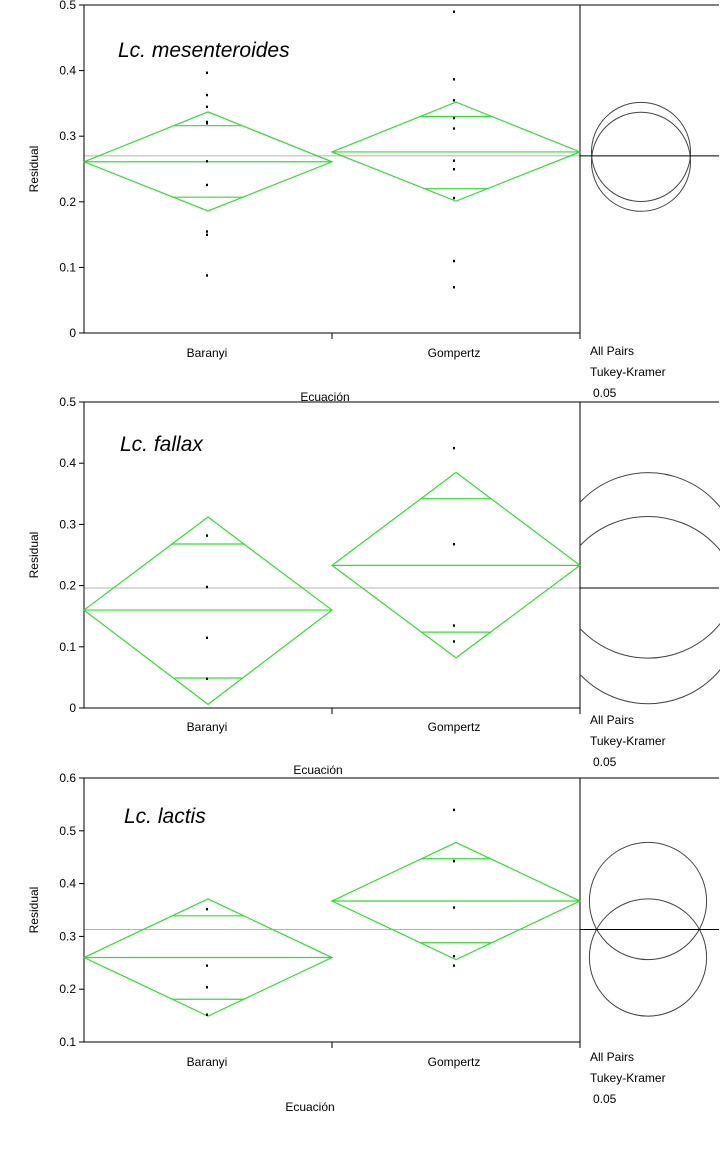 This screenshot has height=1169, width=720. Describe the element at coordinates (204, 50) in the screenshot. I see `chart-title: Lc. mesenteroides` at that location.